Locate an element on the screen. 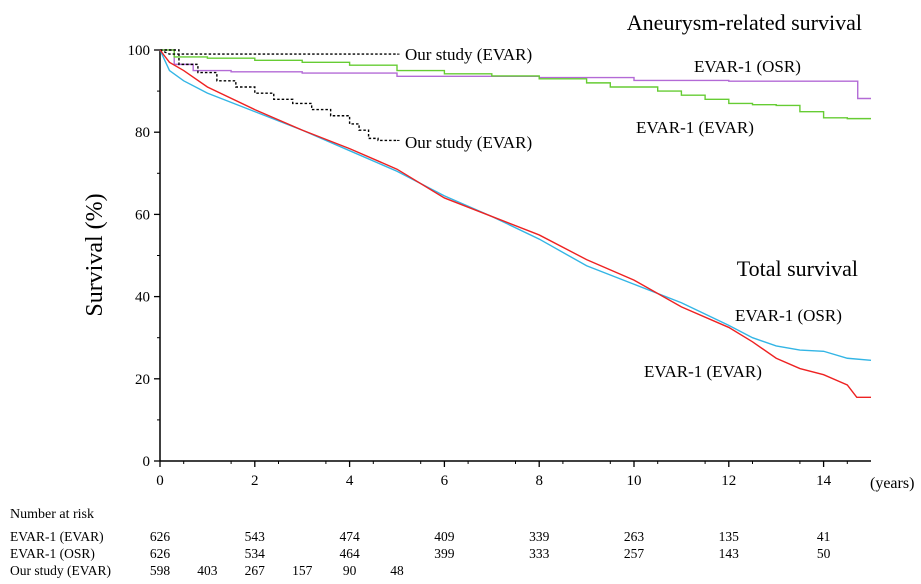  y-tick-label: 100 is located at coordinates (139, 51).